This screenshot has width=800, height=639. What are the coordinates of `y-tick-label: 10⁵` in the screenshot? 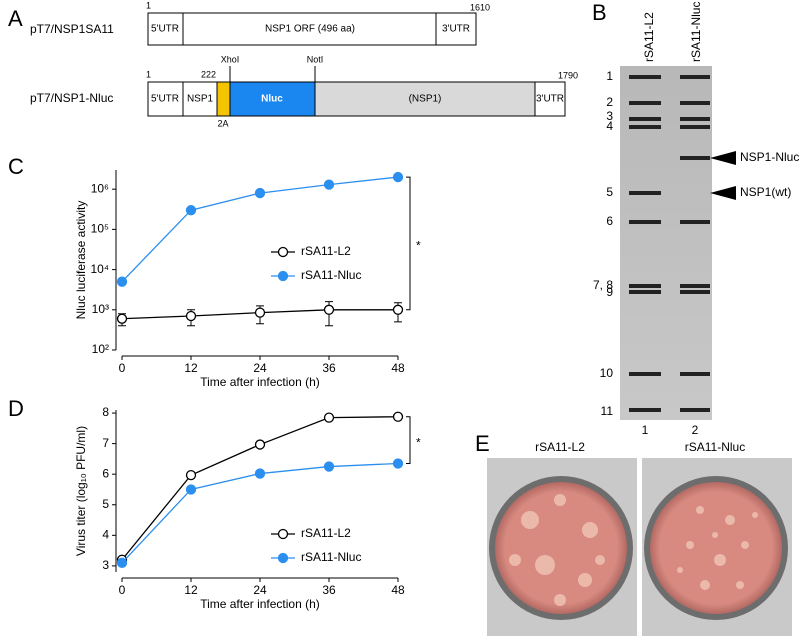 It's located at (100, 229).